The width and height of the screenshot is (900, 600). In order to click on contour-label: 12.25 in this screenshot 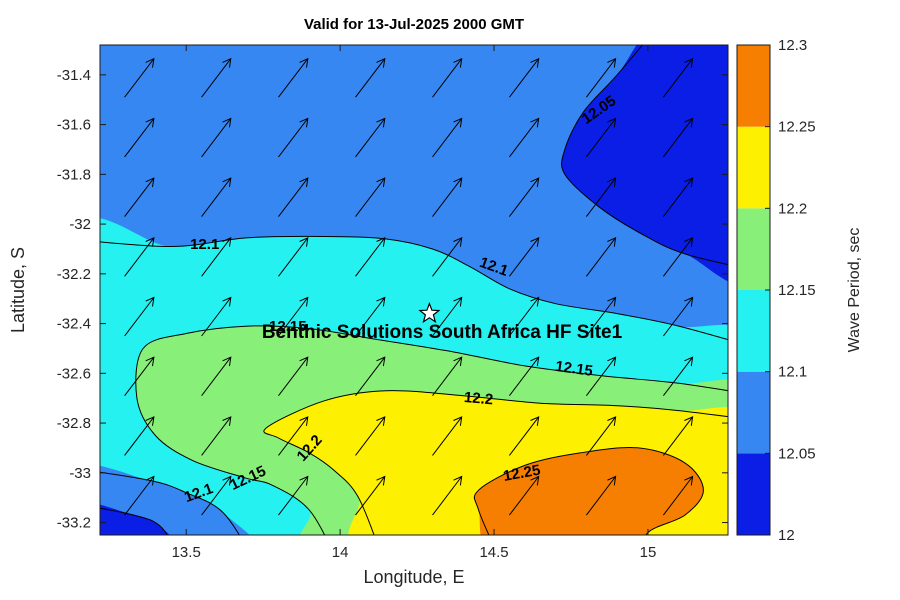, I will do `click(522, 473)`.